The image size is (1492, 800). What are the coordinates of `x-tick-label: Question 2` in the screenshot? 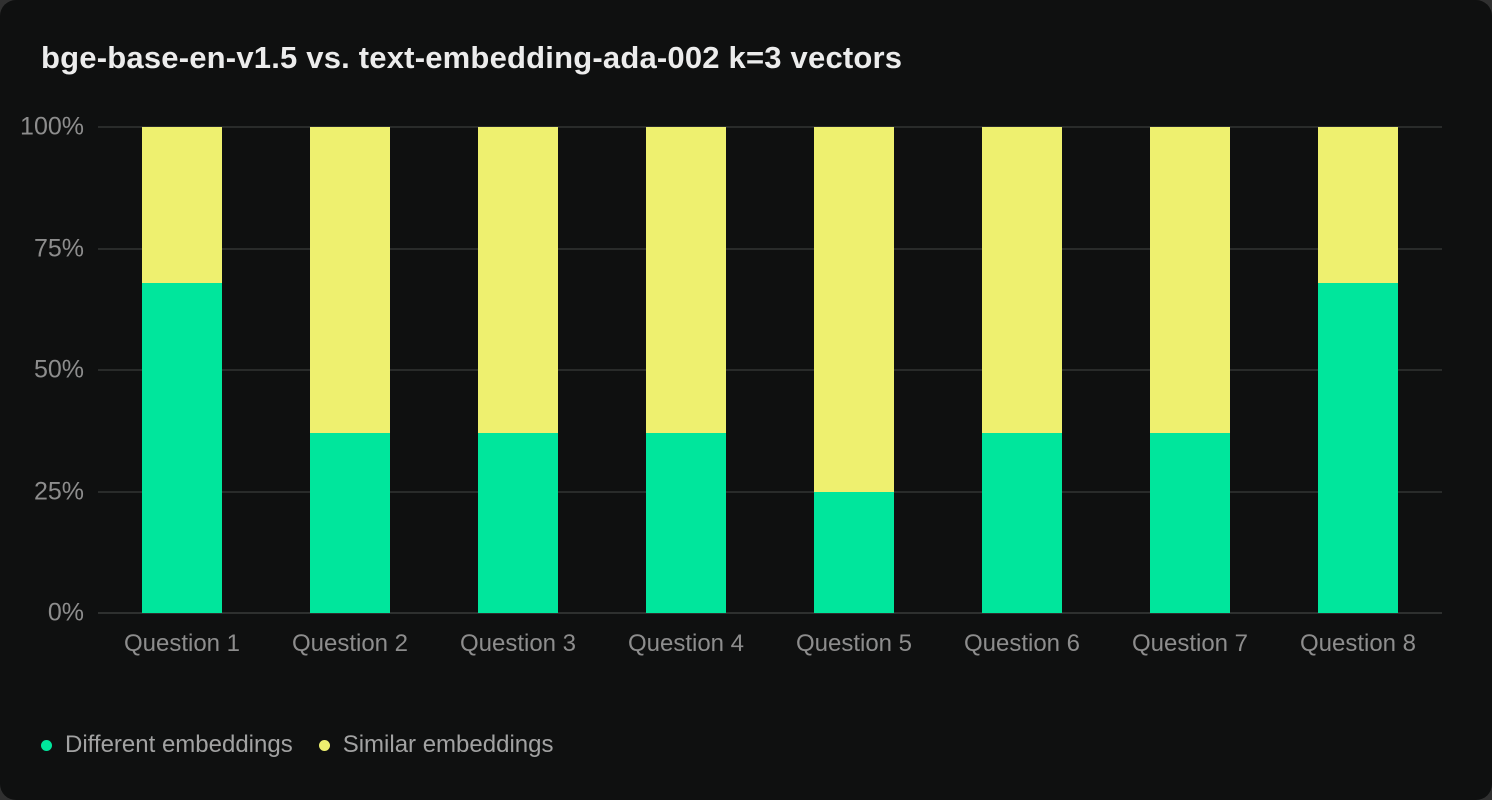 It's located at (350, 643).